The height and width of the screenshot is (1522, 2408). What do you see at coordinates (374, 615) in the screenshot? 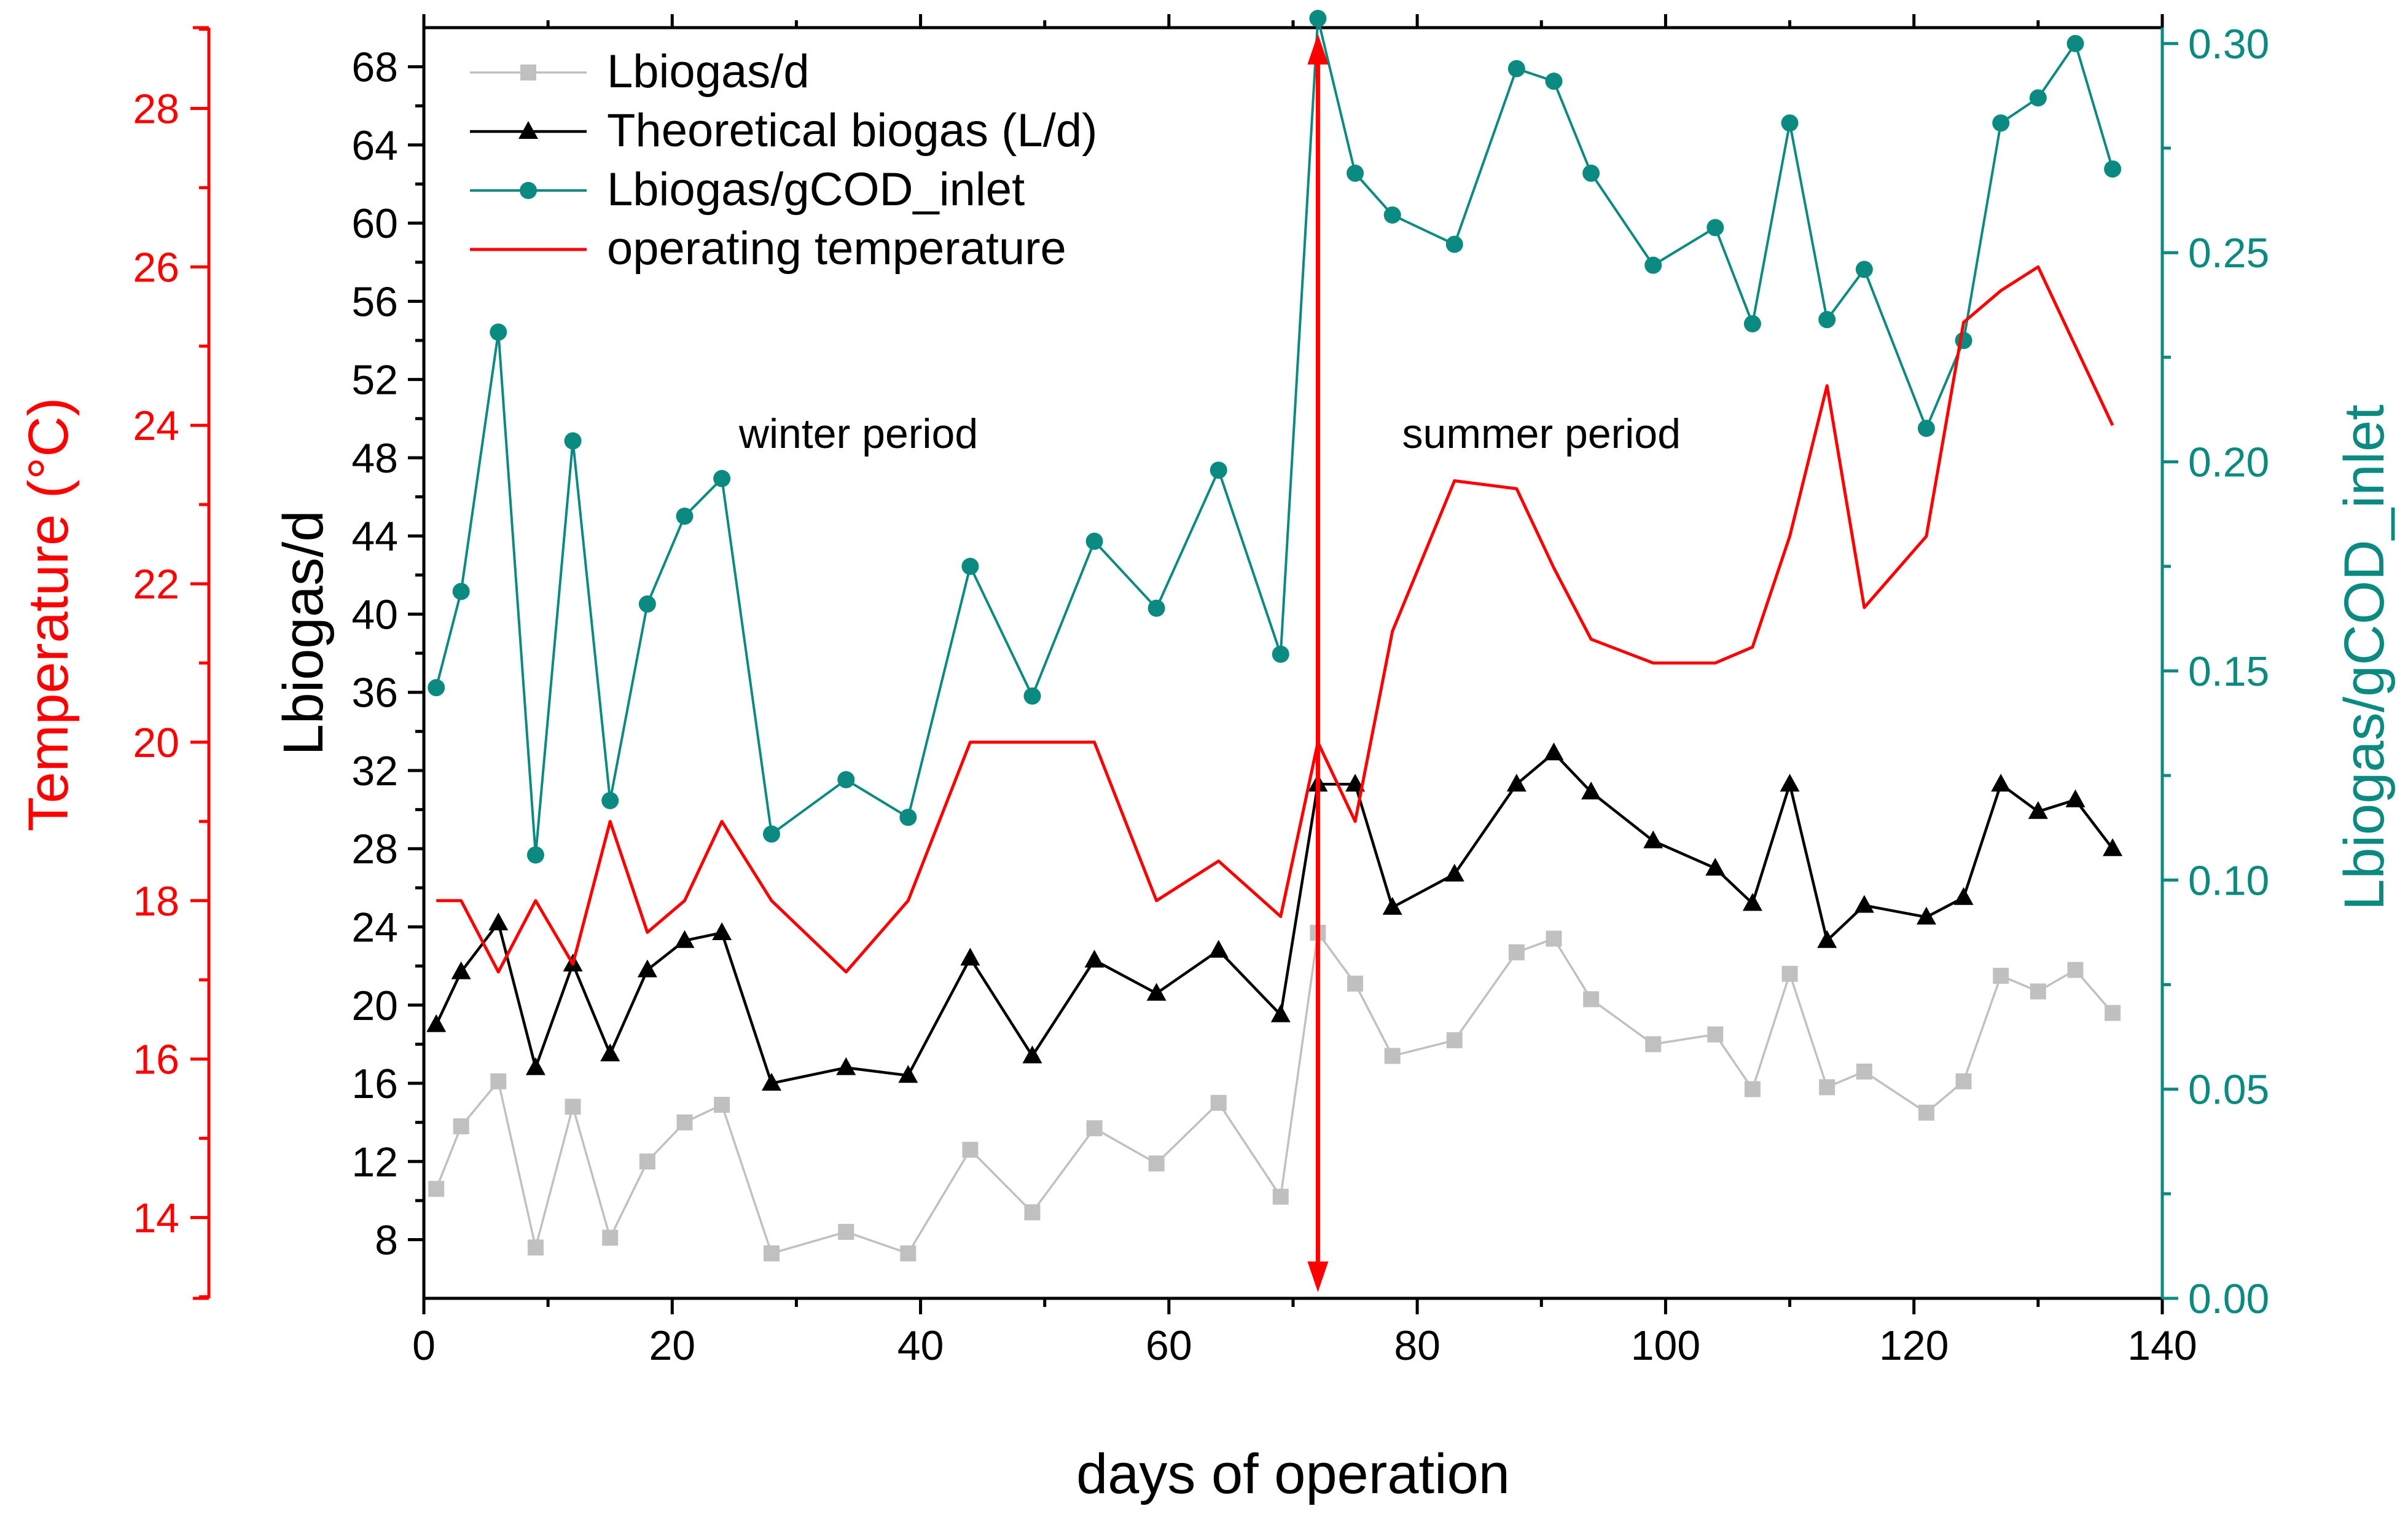
I see `left-tick-label: 40` at bounding box center [374, 615].